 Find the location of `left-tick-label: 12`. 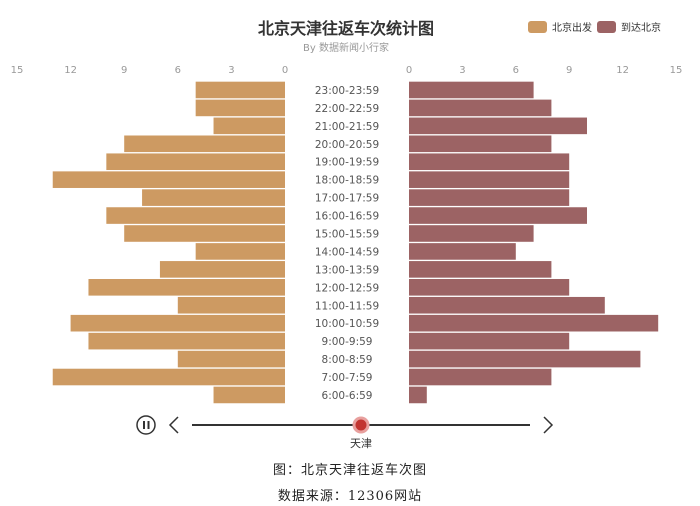

left-tick-label: 12 is located at coordinates (70, 70).